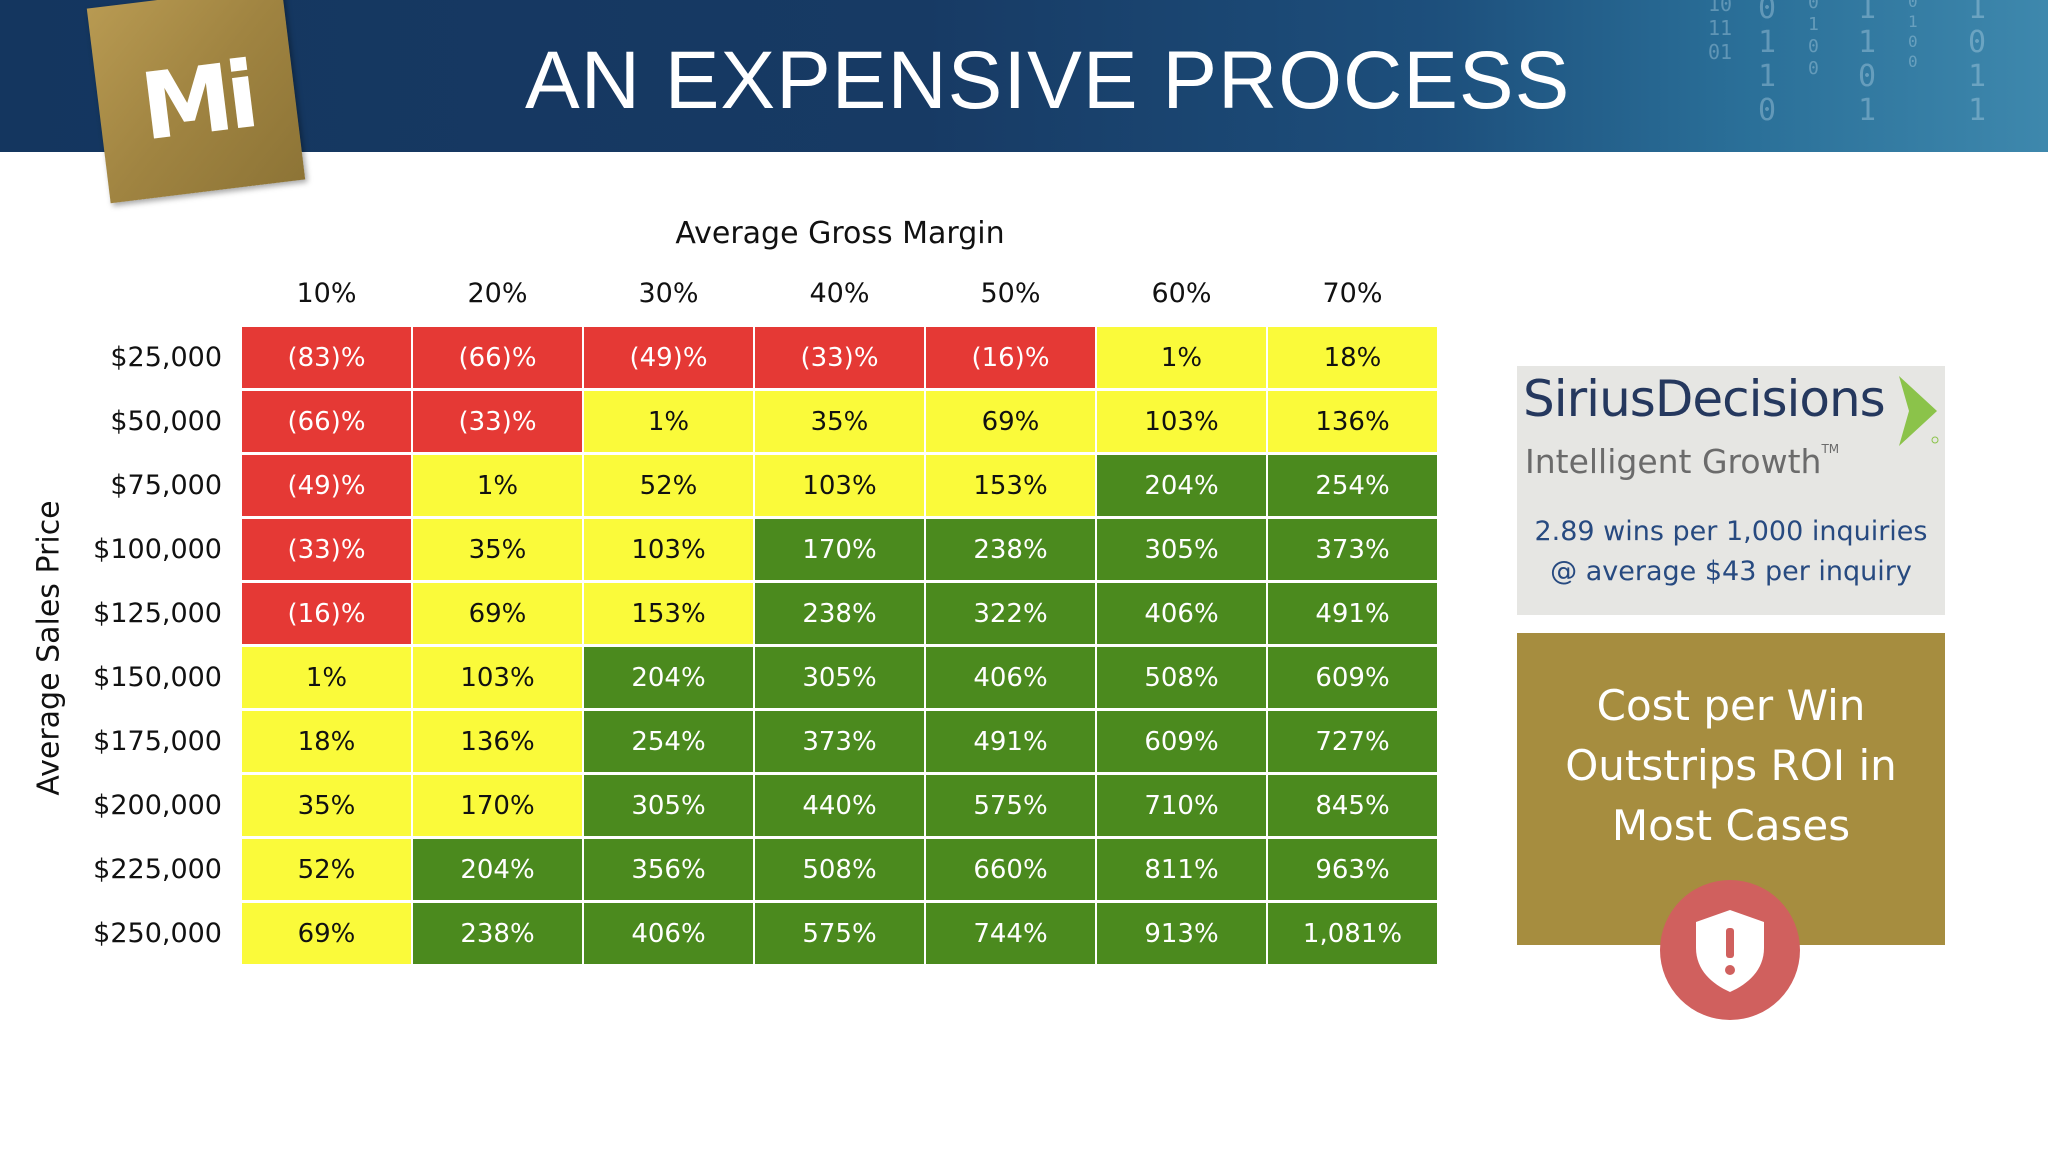 This screenshot has height=1152, width=2048. Describe the element at coordinates (1867, 64) in the screenshot. I see `binary-digits: 1 1 0 1` at that location.